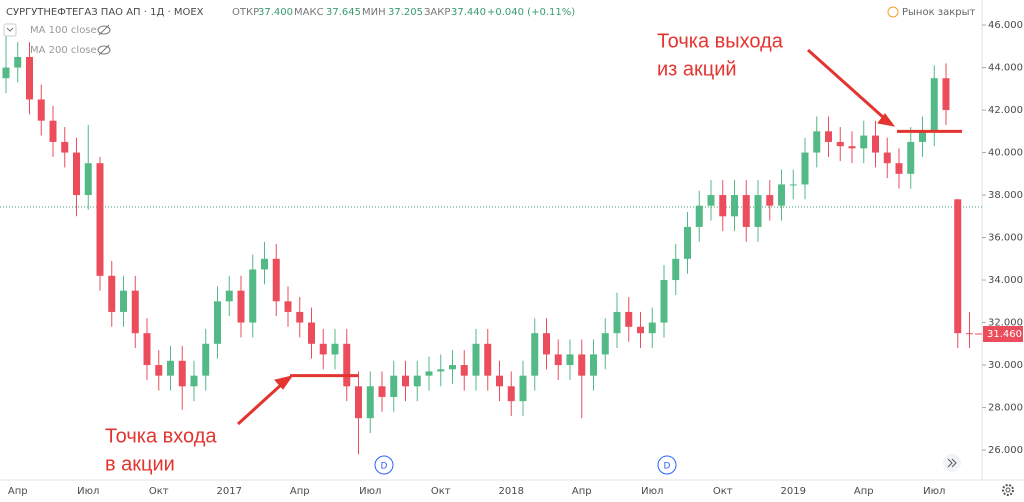 This screenshot has width=1024, height=502. Describe the element at coordinates (63, 30) in the screenshot. I see `indicator: МА 100 close` at that location.